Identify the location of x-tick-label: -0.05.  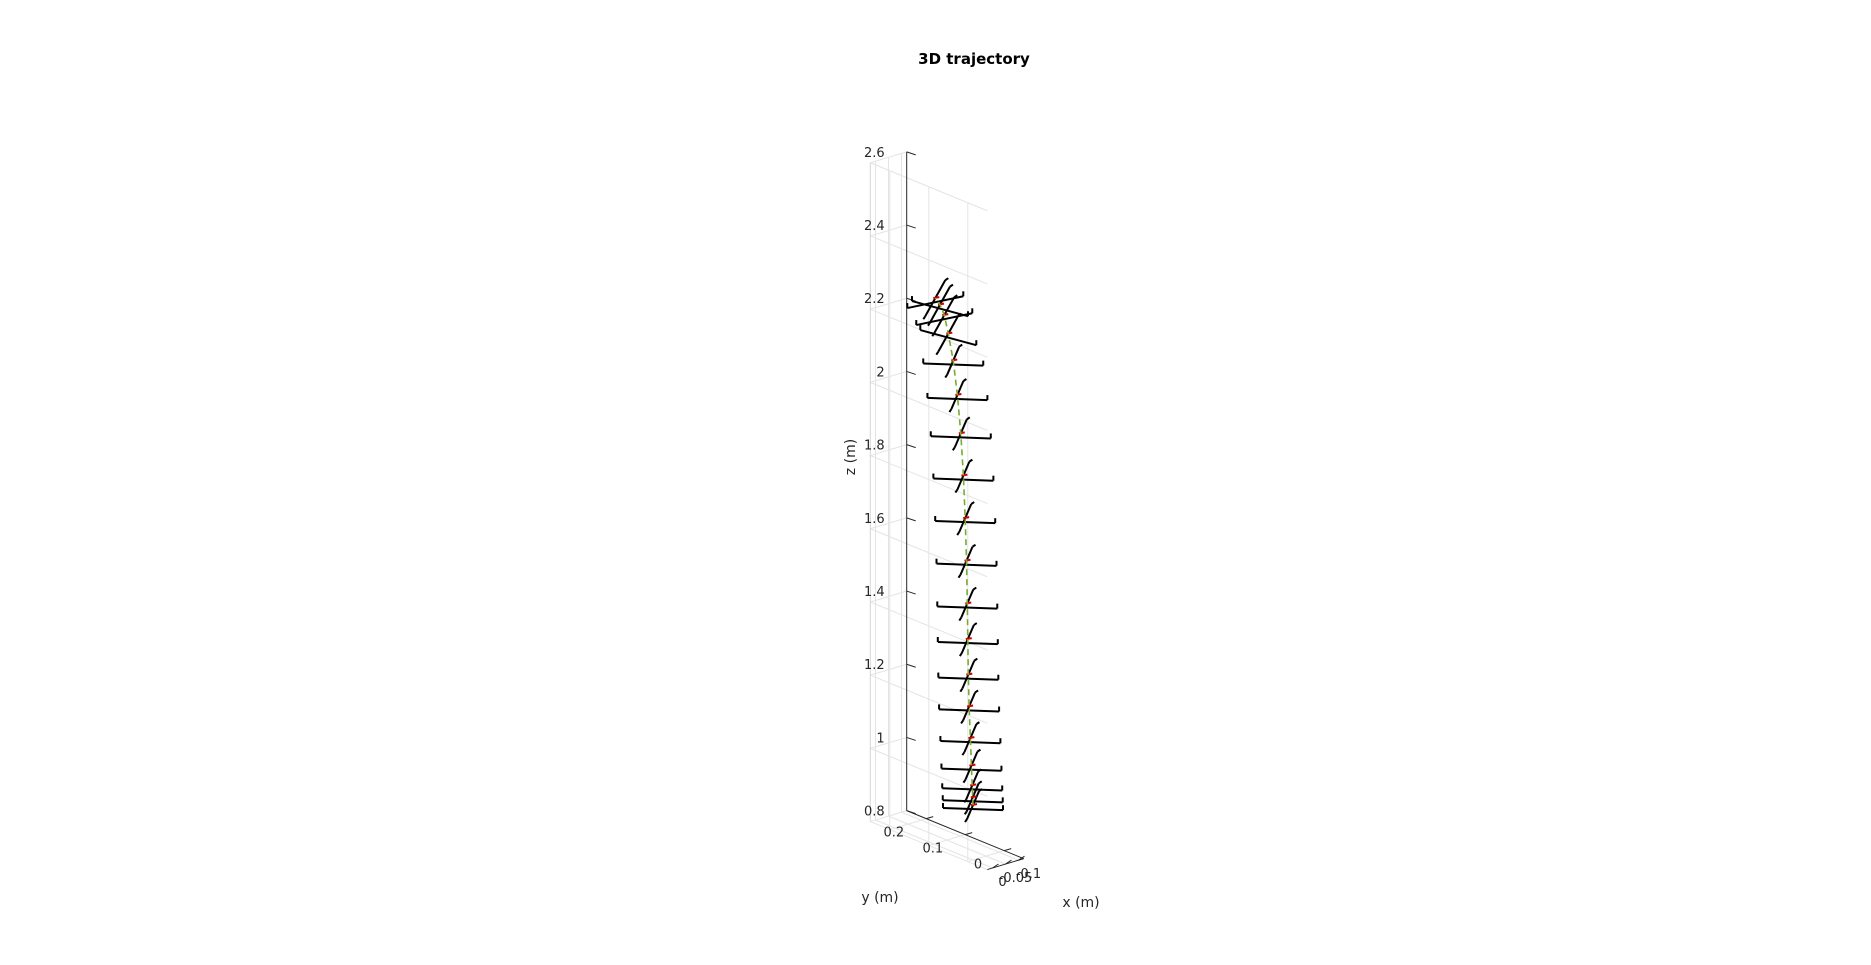
(1016, 878).